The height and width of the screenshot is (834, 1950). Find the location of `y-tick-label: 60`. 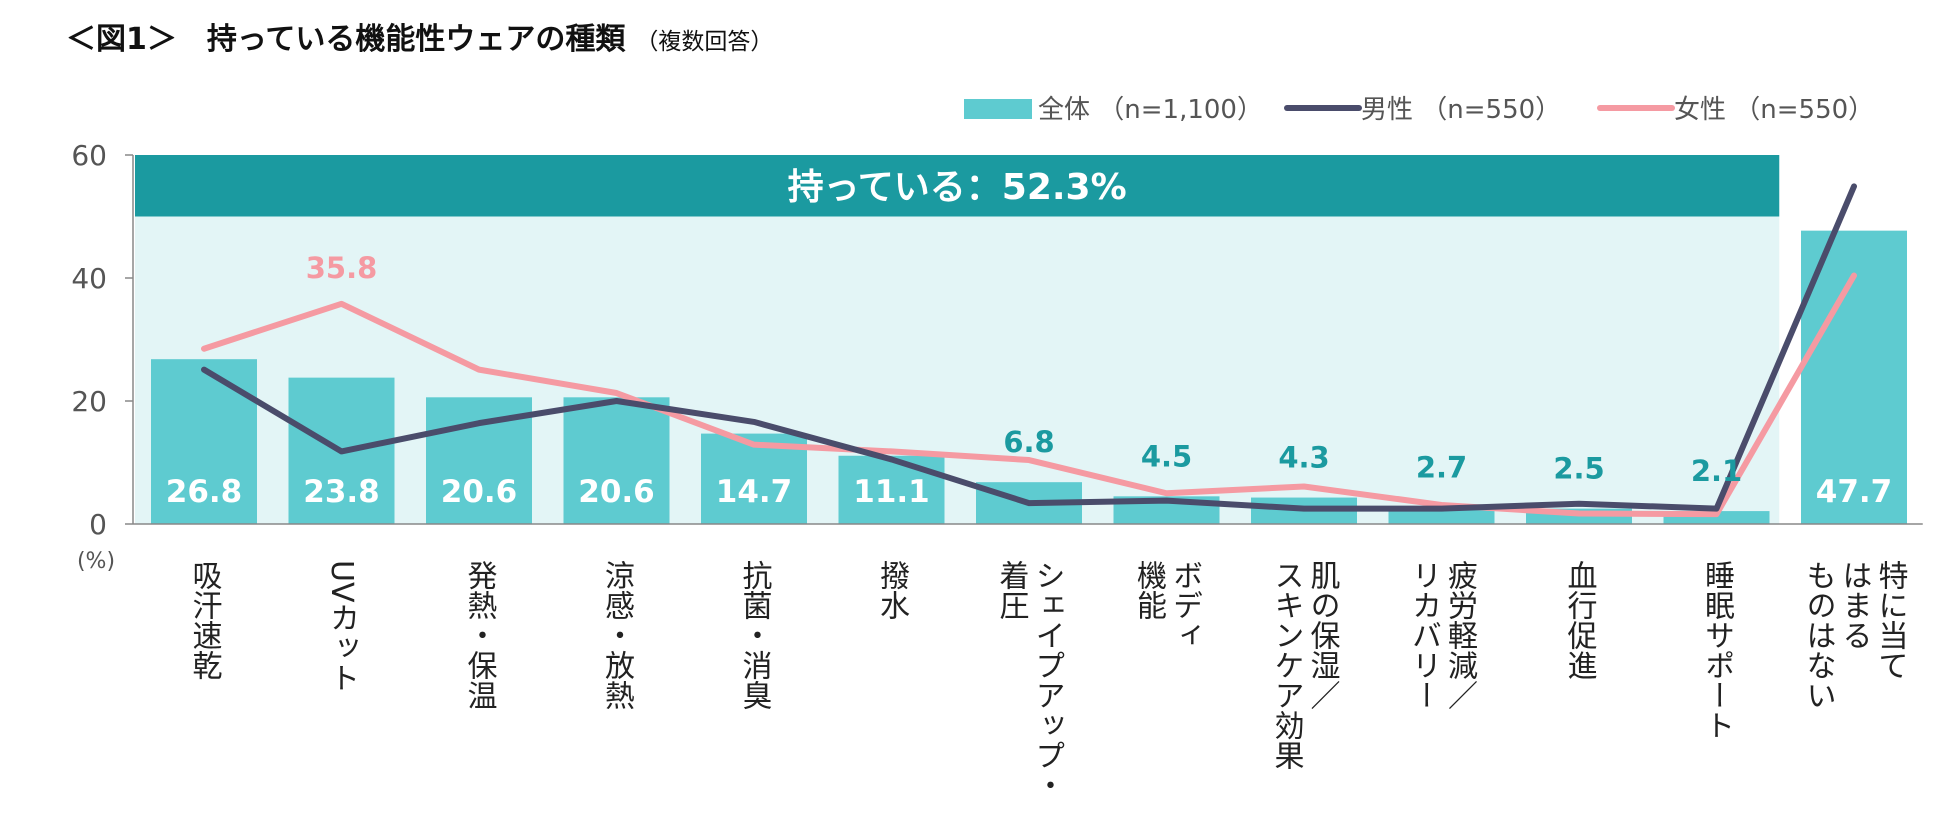

y-tick-label: 60 is located at coordinates (89, 155).